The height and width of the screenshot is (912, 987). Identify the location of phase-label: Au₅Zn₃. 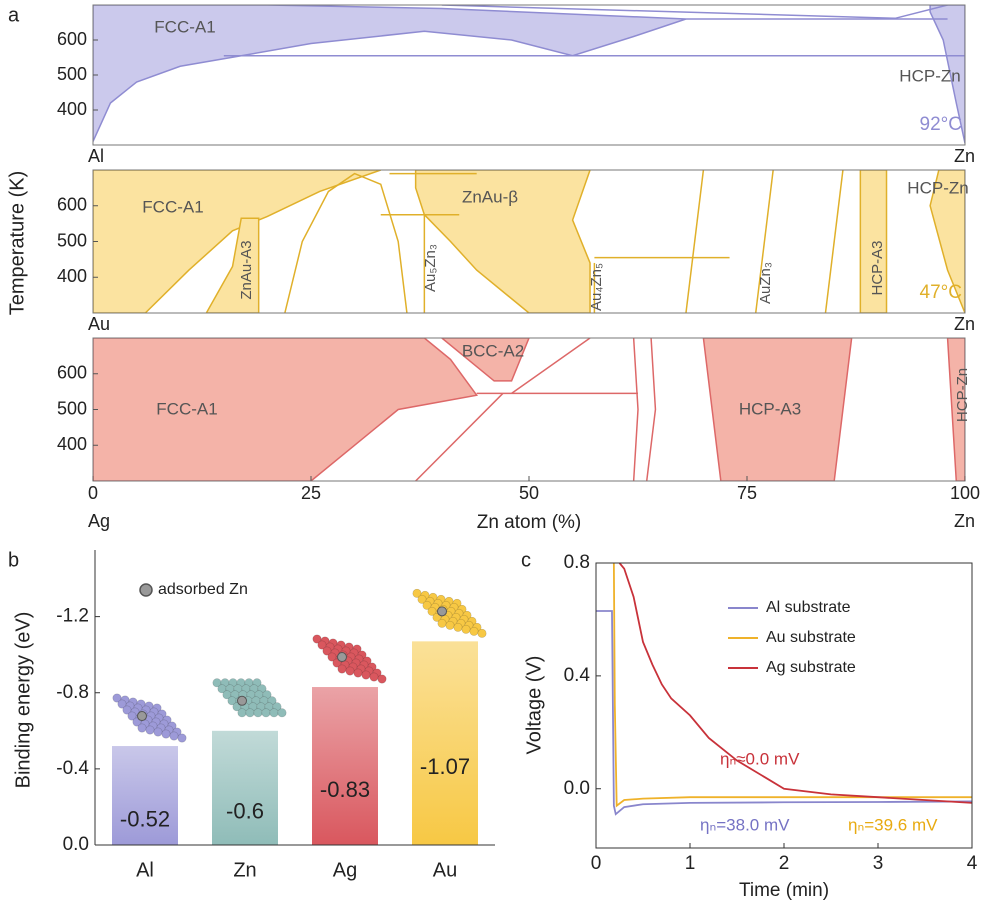
(430, 268).